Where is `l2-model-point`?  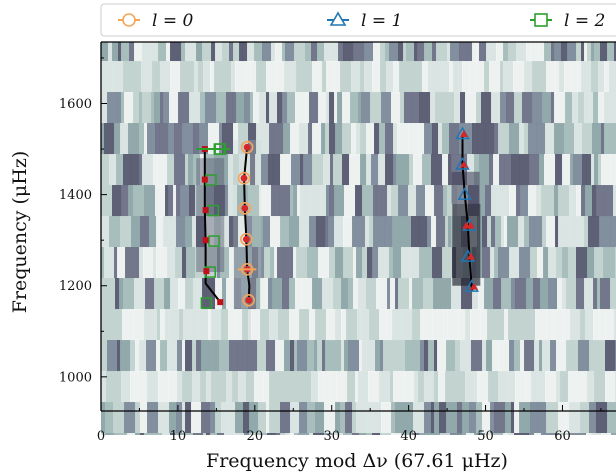
l2-model-point is located at coordinates (206, 271).